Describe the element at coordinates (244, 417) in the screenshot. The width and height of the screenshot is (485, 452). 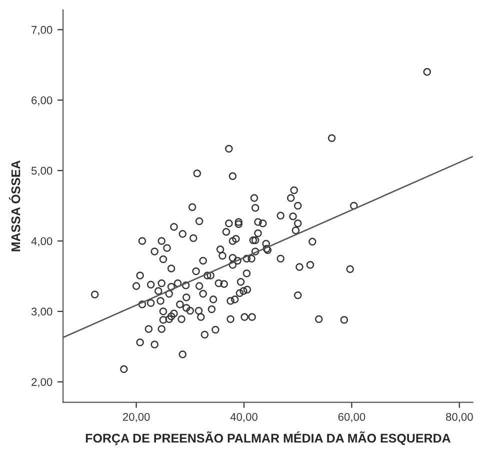
I see `x-tick-label: 40,00` at that location.